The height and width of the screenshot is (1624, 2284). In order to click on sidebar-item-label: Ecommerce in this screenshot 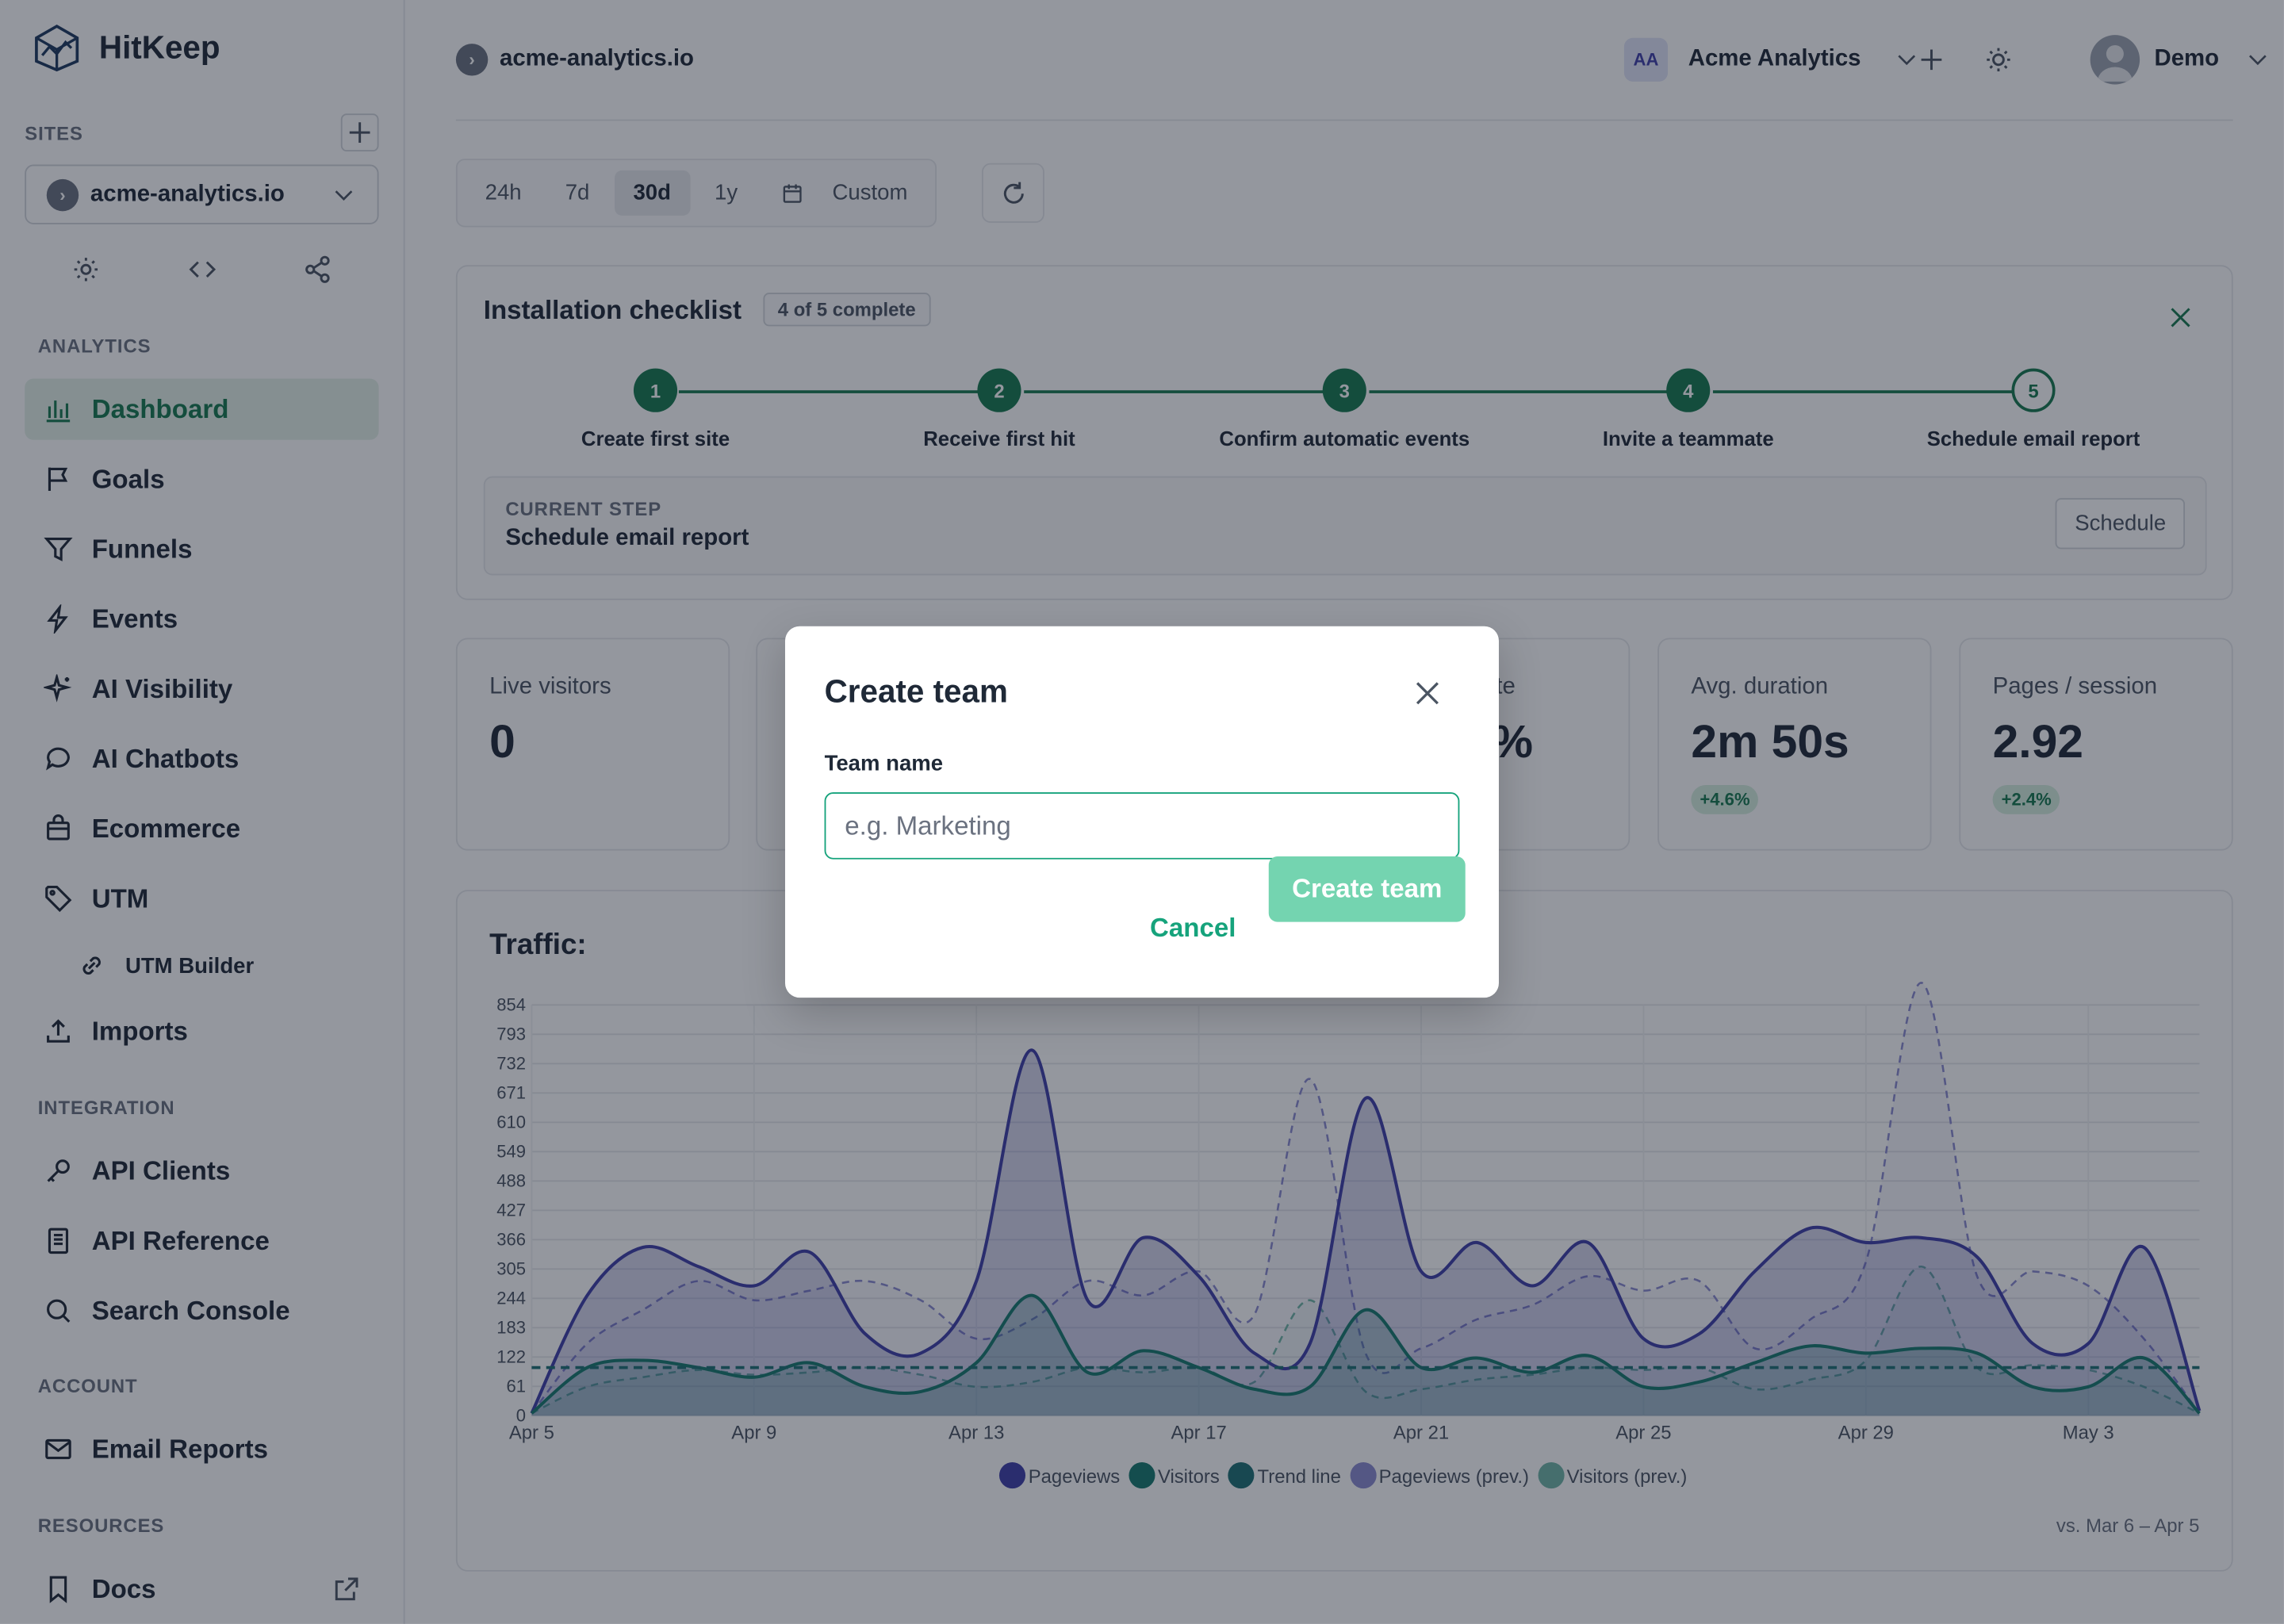, I will do `click(166, 828)`.